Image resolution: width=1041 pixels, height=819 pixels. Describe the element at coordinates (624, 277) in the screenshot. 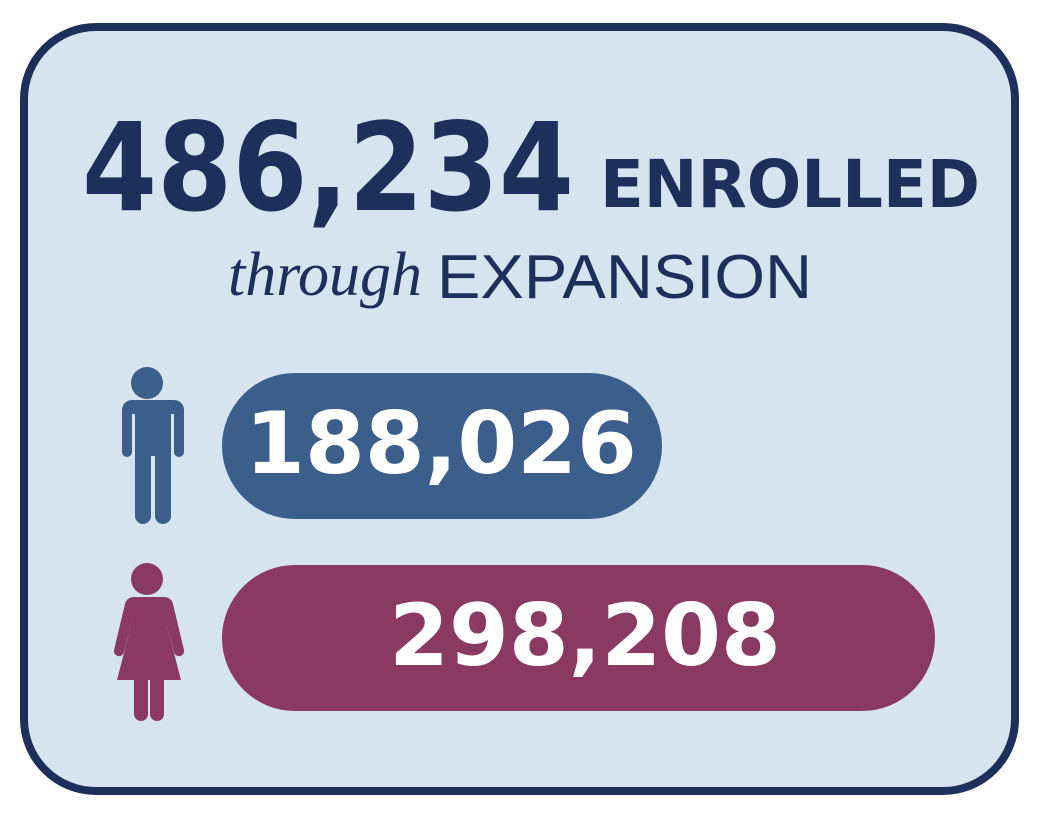

I see `expansion-label: EXPANSION` at that location.